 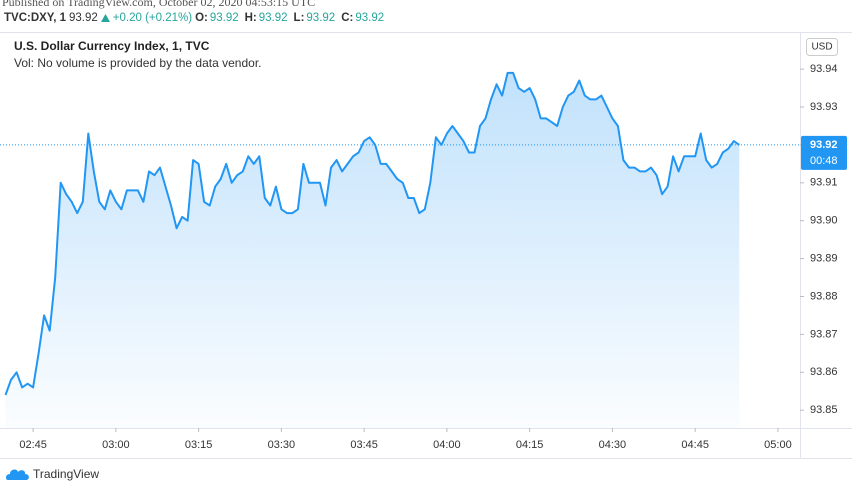 What do you see at coordinates (824, 69) in the screenshot?
I see `y-tick-label: 93.94` at bounding box center [824, 69].